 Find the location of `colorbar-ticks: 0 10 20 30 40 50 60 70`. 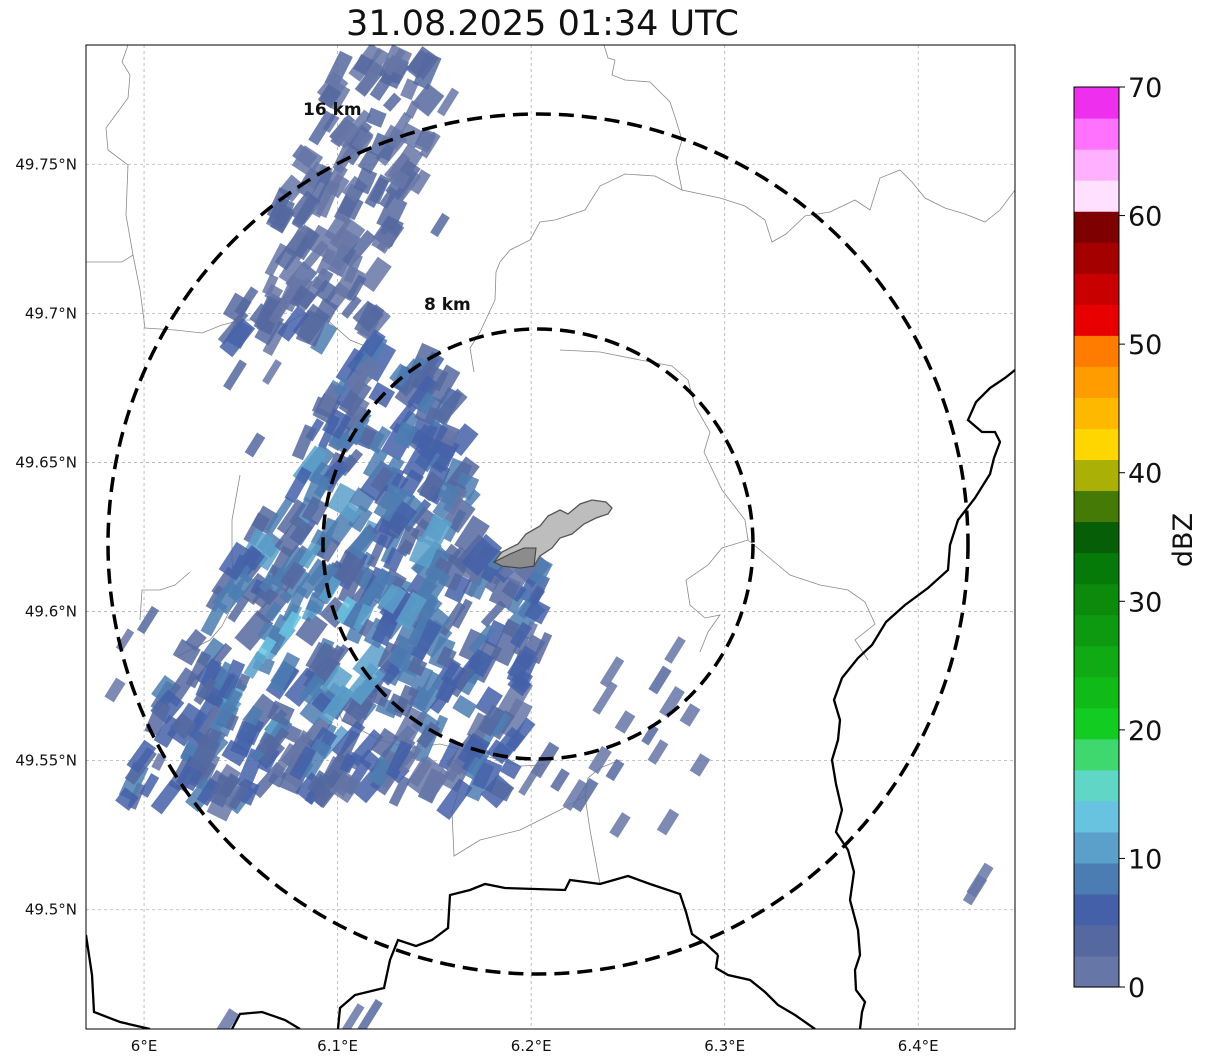

colorbar-ticks: 0 10 20 30 40 50 60 70 is located at coordinates (1140, 538).